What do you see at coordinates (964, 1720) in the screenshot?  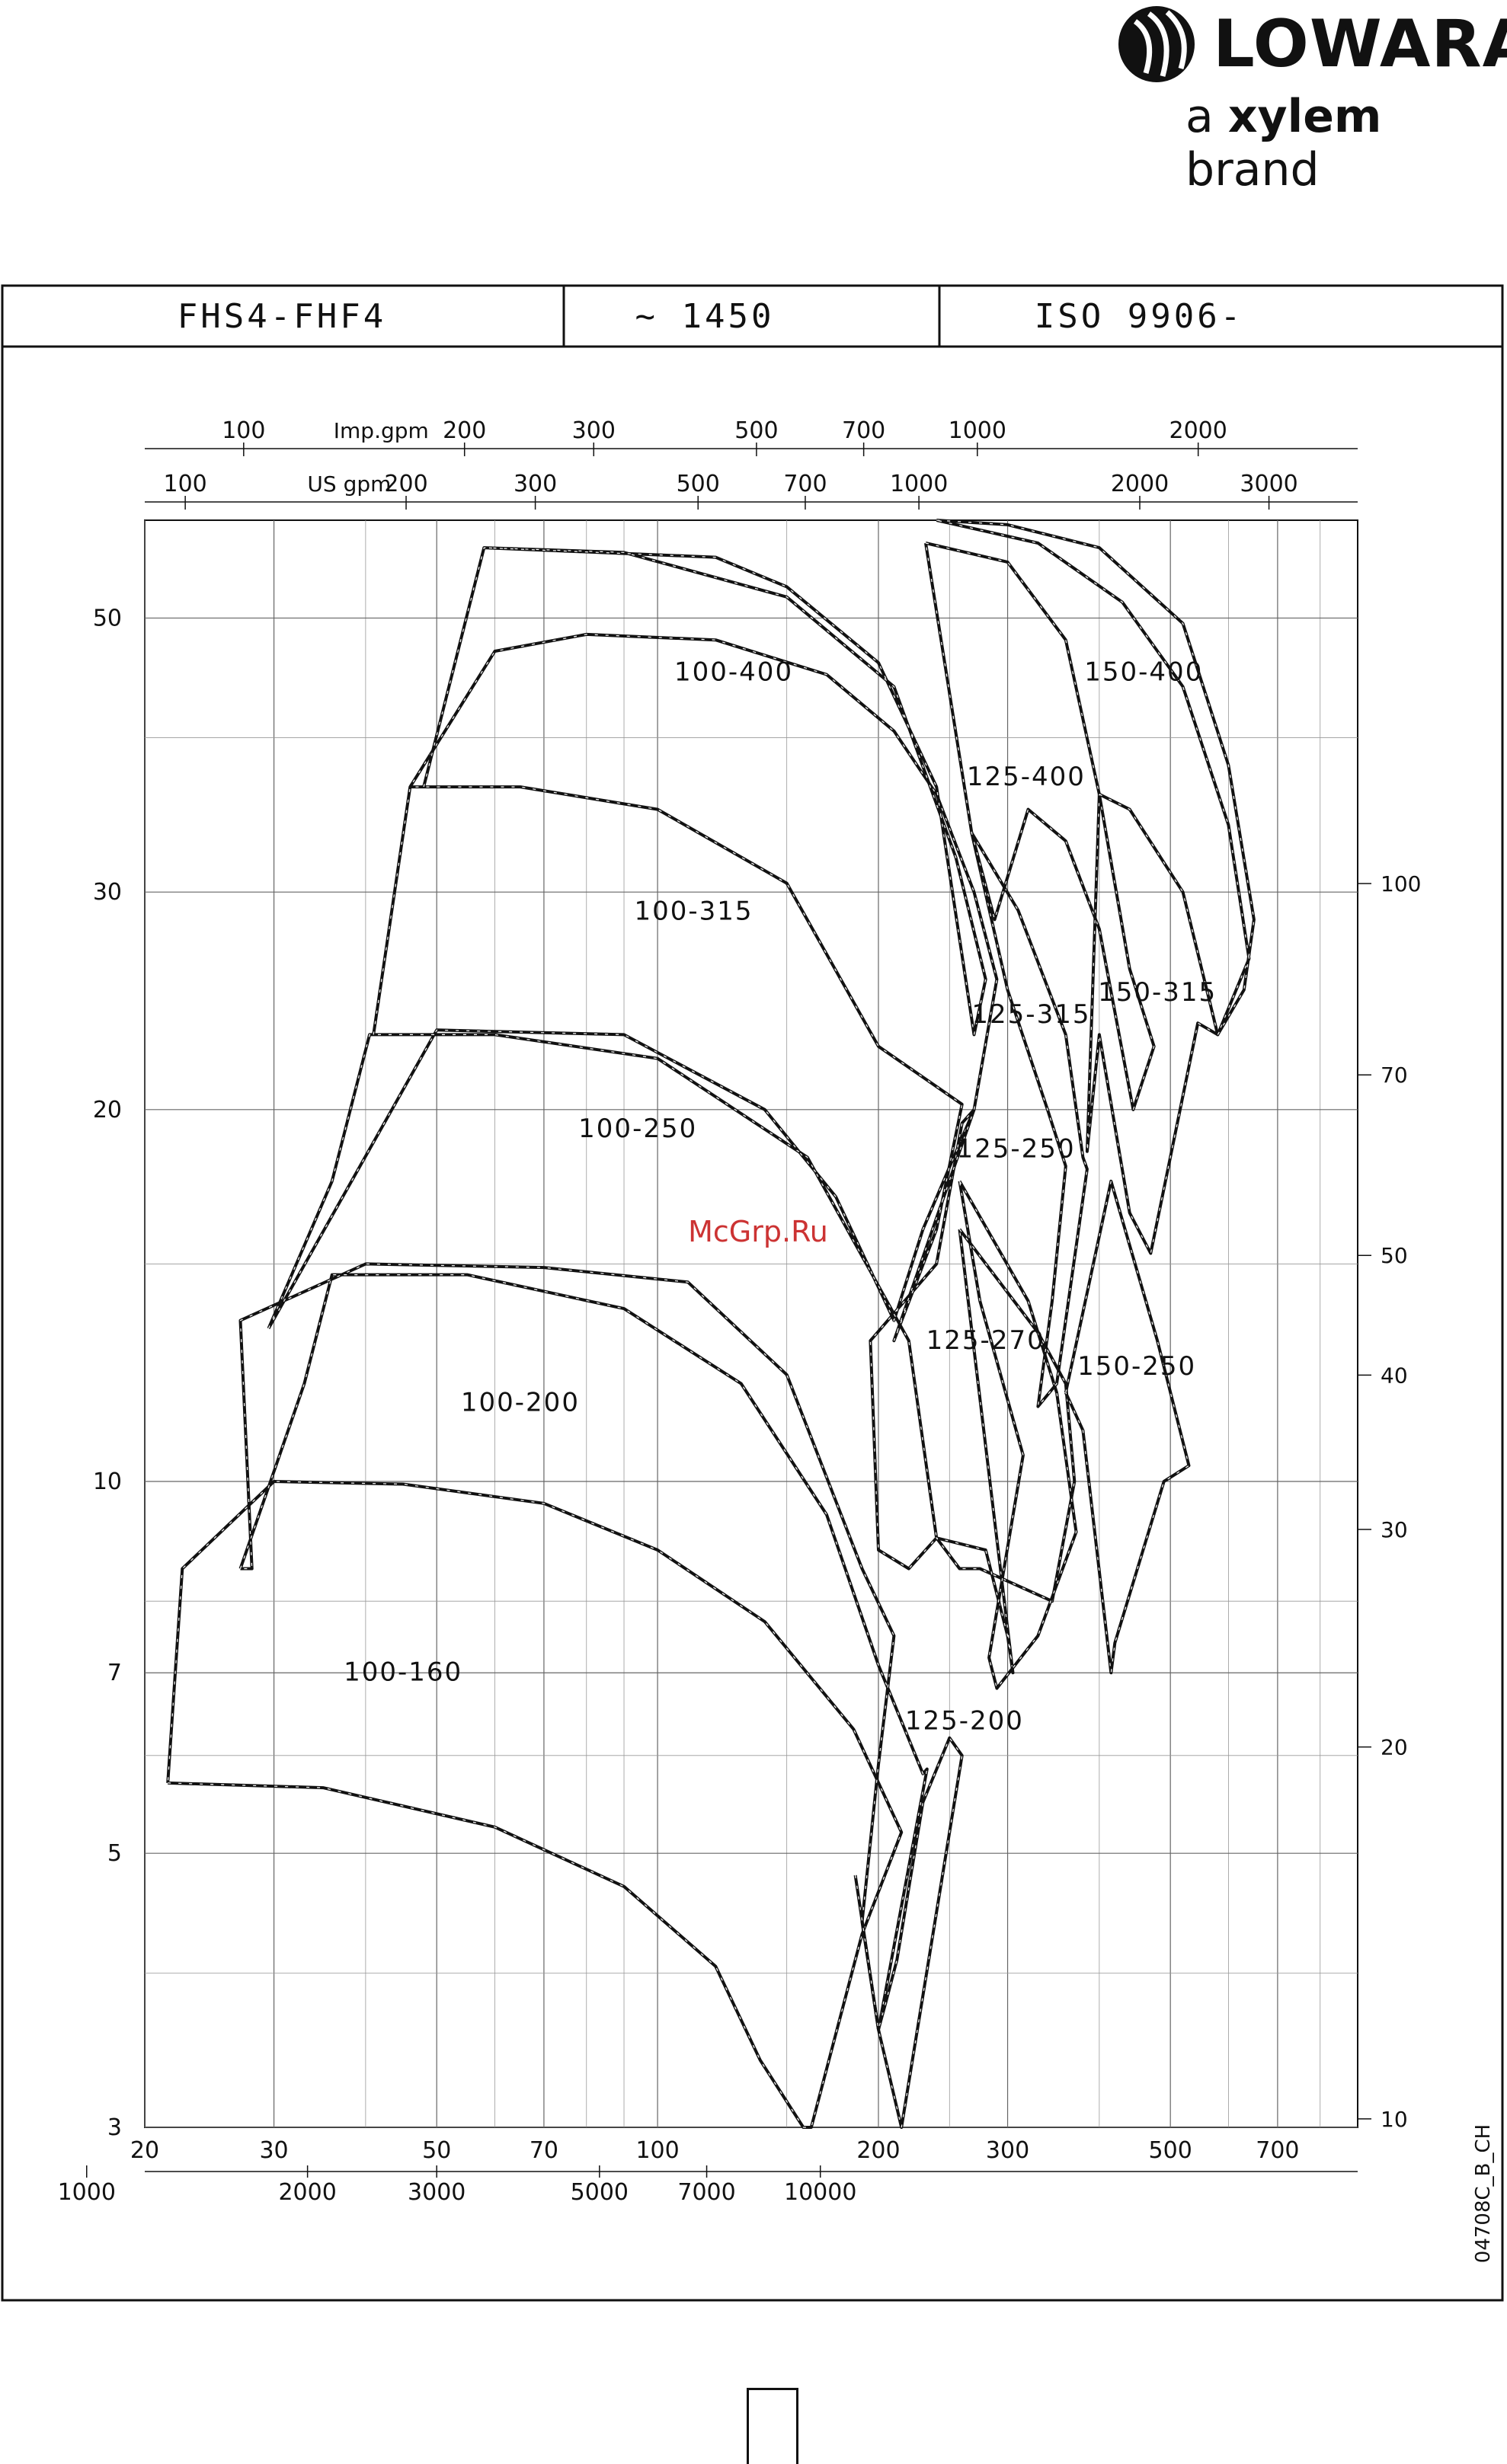 I see `pump-region-label-125-200: 125-200` at bounding box center [964, 1720].